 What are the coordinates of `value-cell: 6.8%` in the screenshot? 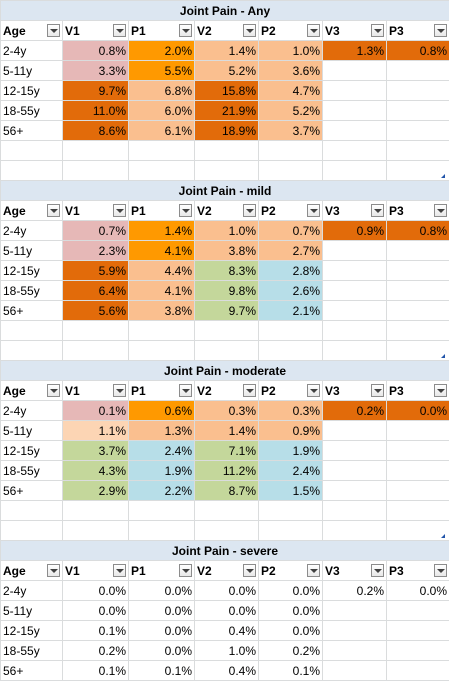 It's located at (162, 91).